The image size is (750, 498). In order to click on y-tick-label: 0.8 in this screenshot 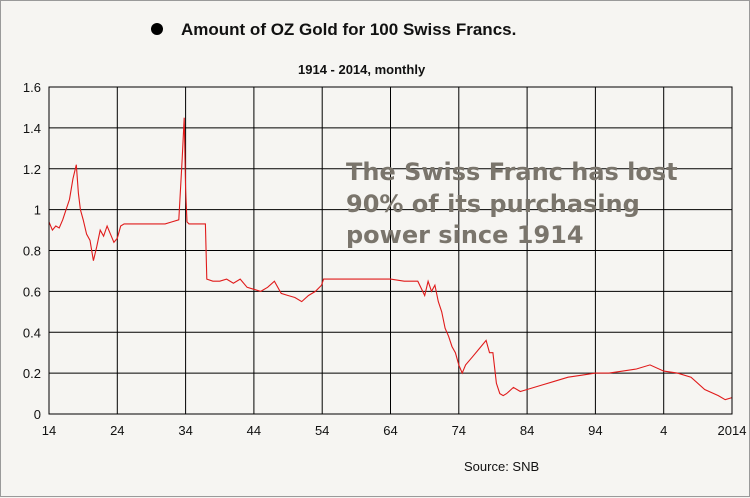, I will do `click(32, 251)`.